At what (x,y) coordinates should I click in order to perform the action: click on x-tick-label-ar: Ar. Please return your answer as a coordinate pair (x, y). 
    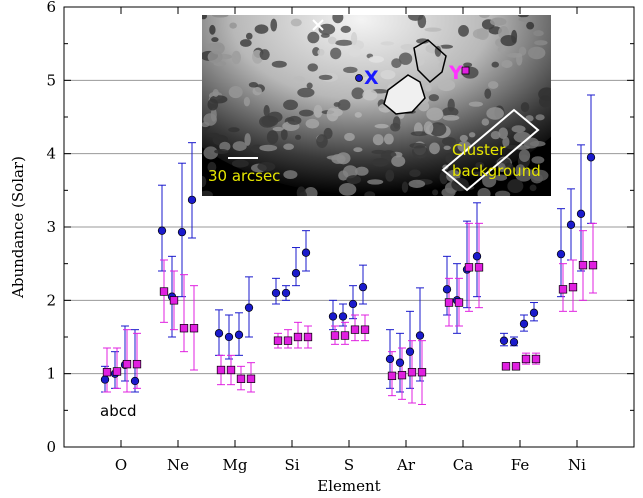
    Looking at the image, I should click on (406, 465).